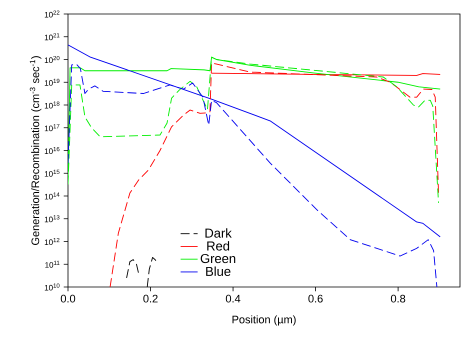  What do you see at coordinates (233, 298) in the screenshot?
I see `x-tick-label: 0.4` at bounding box center [233, 298].